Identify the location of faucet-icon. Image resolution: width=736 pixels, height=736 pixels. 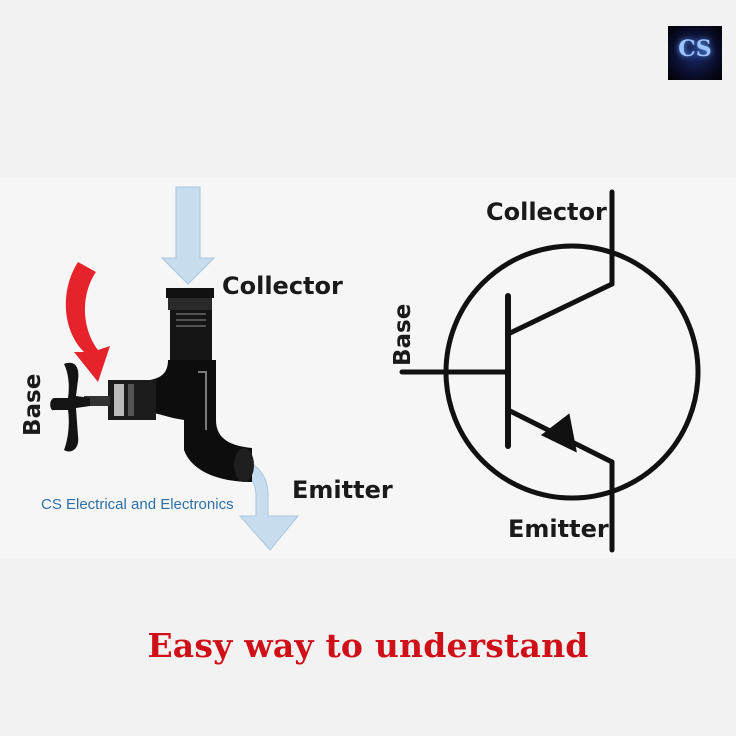
(152, 385).